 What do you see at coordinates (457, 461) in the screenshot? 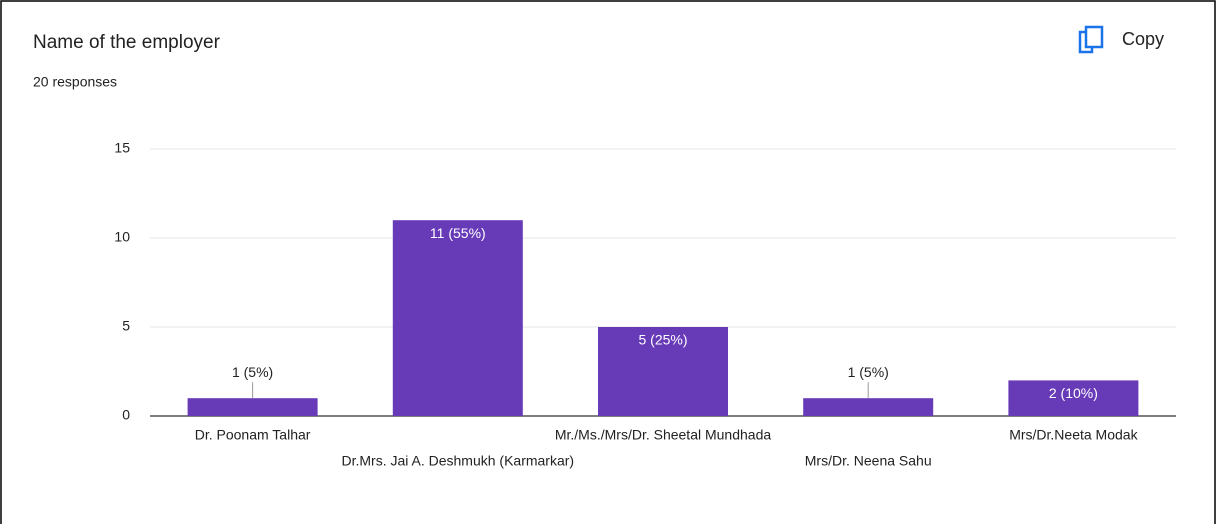
I see `x-tick-label: Dr.Mrs. Jai A. Deshmukh (Karmarkar)` at bounding box center [457, 461].